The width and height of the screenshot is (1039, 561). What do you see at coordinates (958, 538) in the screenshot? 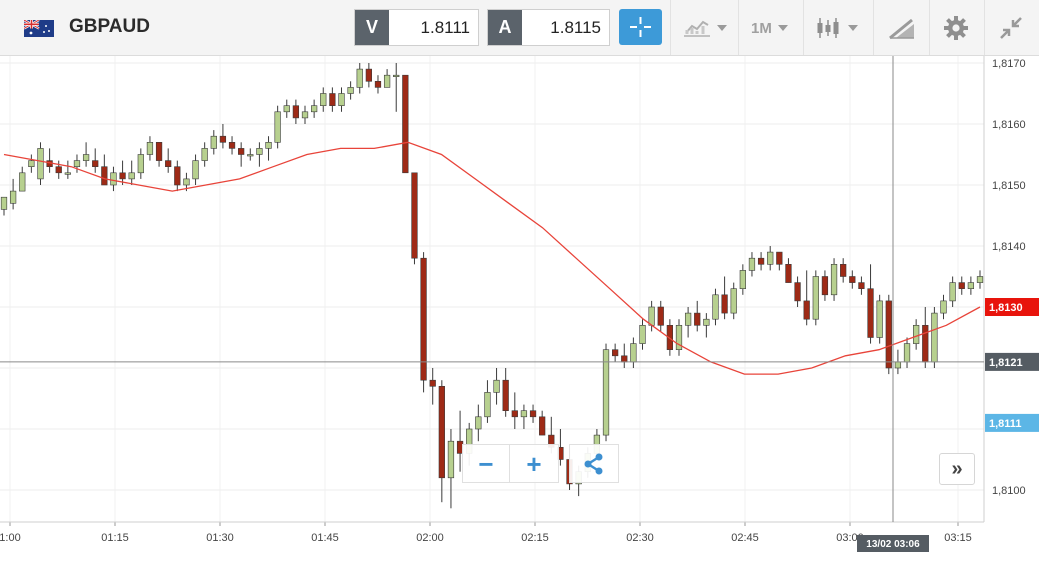
I see `x-tick-label: 03:15` at bounding box center [958, 538].